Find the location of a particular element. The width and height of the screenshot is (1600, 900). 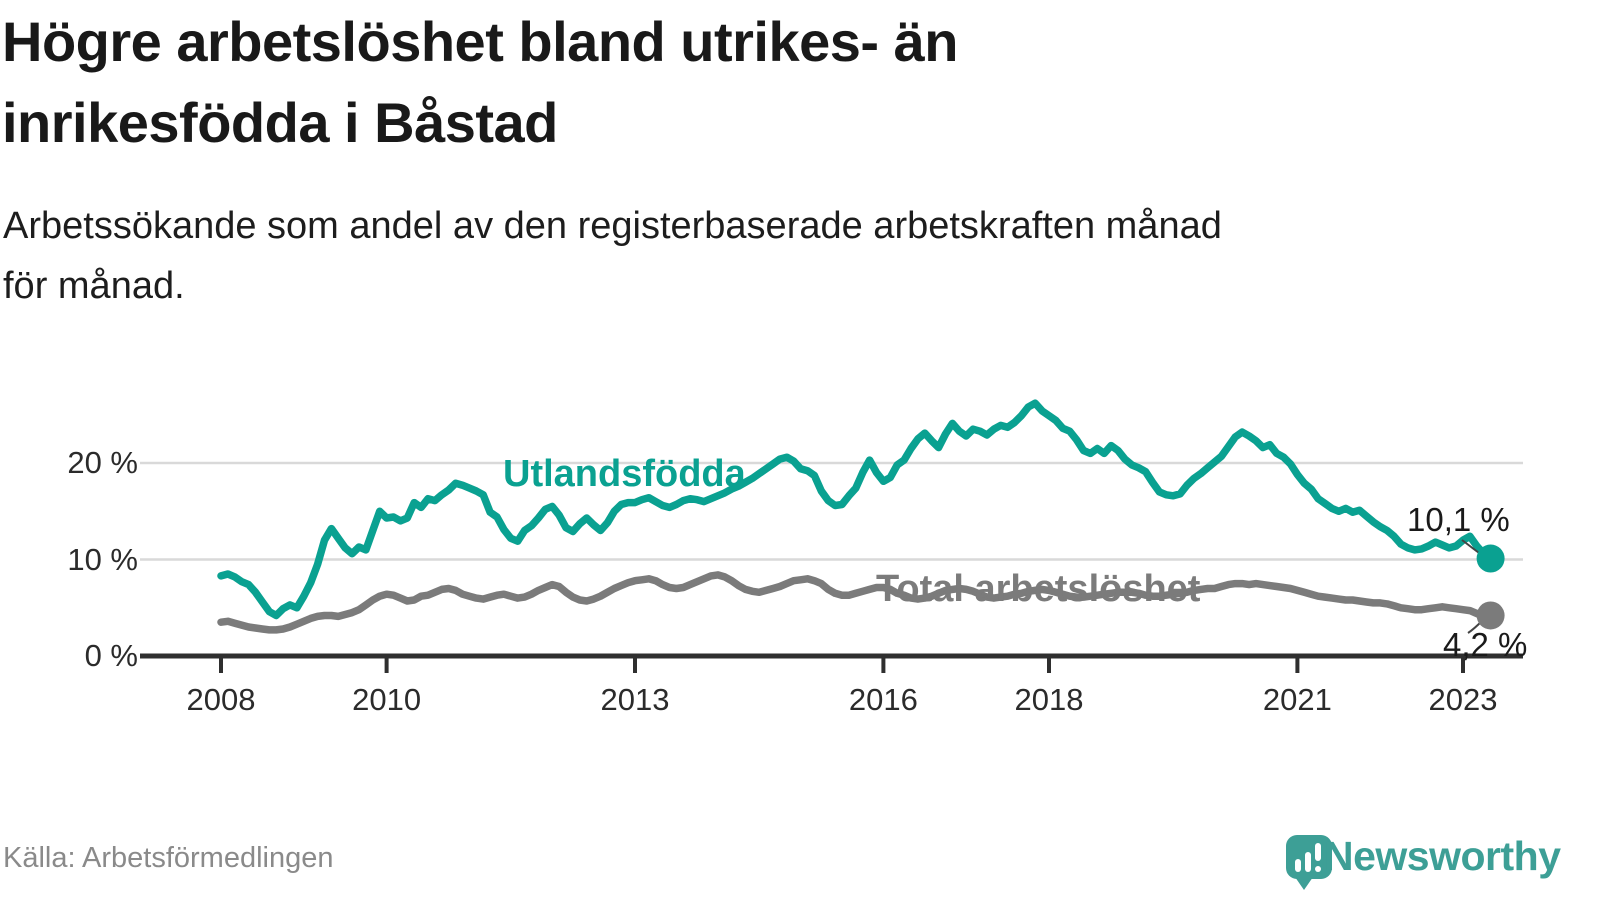

newsworthy-logo-text: Newsworthy is located at coordinates (1442, 856).